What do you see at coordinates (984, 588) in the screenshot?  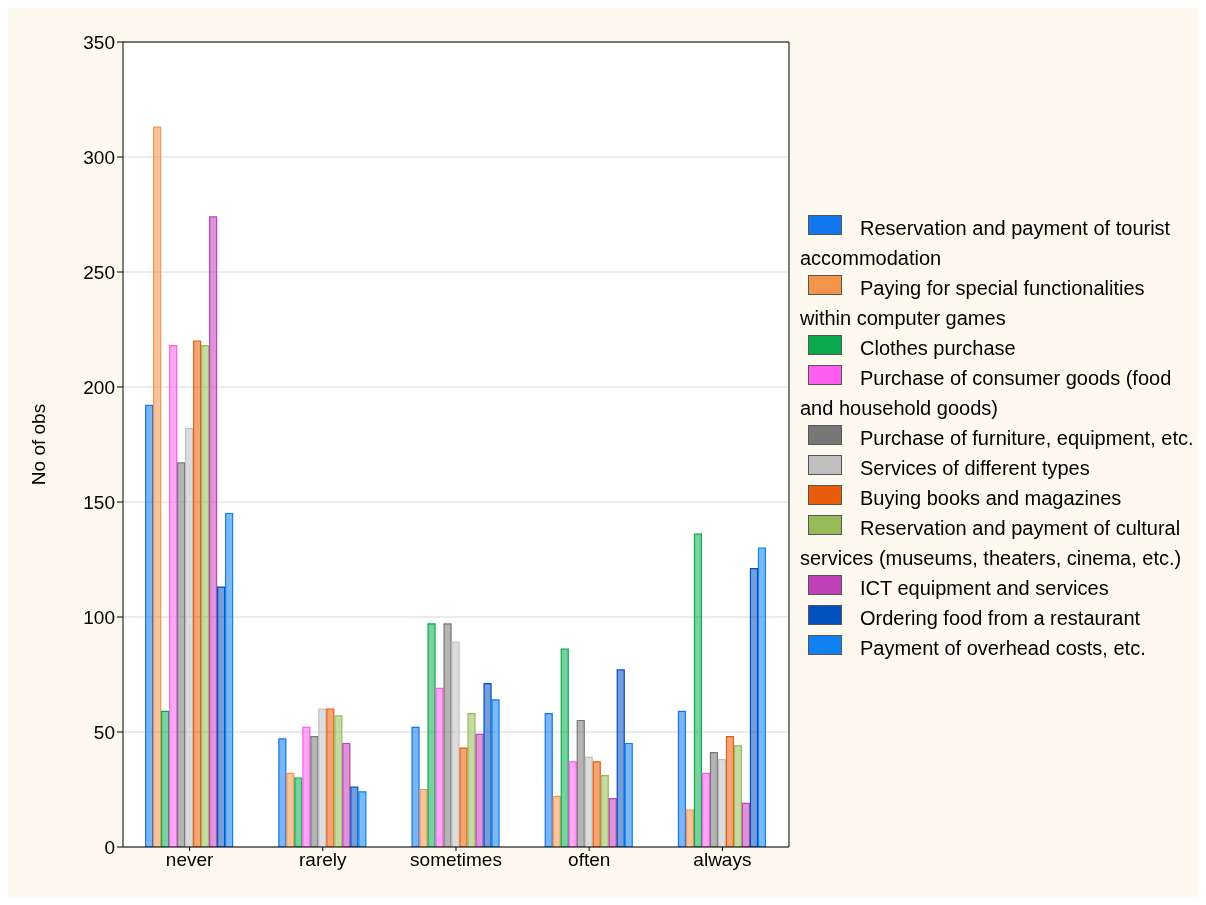 I see `legend-label: ICT equipment and services` at bounding box center [984, 588].